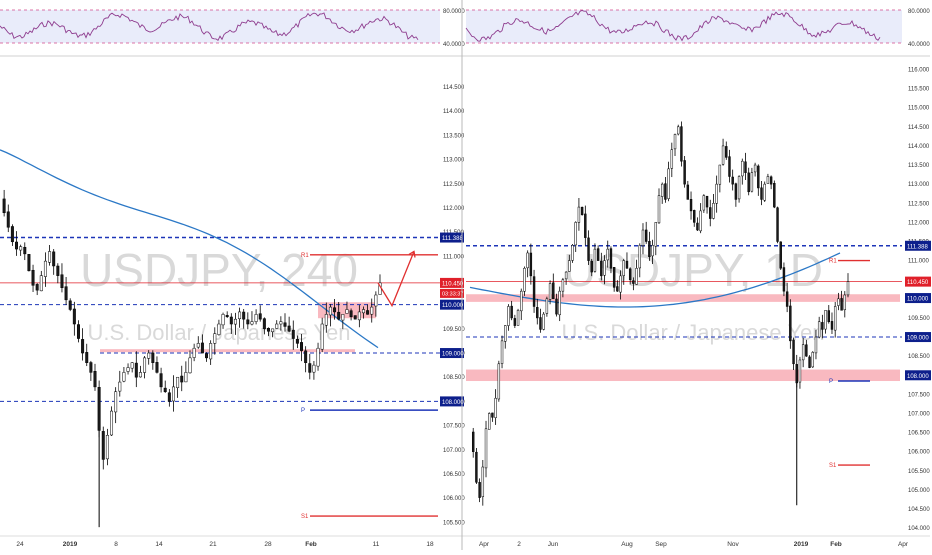  I want to click on current-price-tag, so click(452, 282).